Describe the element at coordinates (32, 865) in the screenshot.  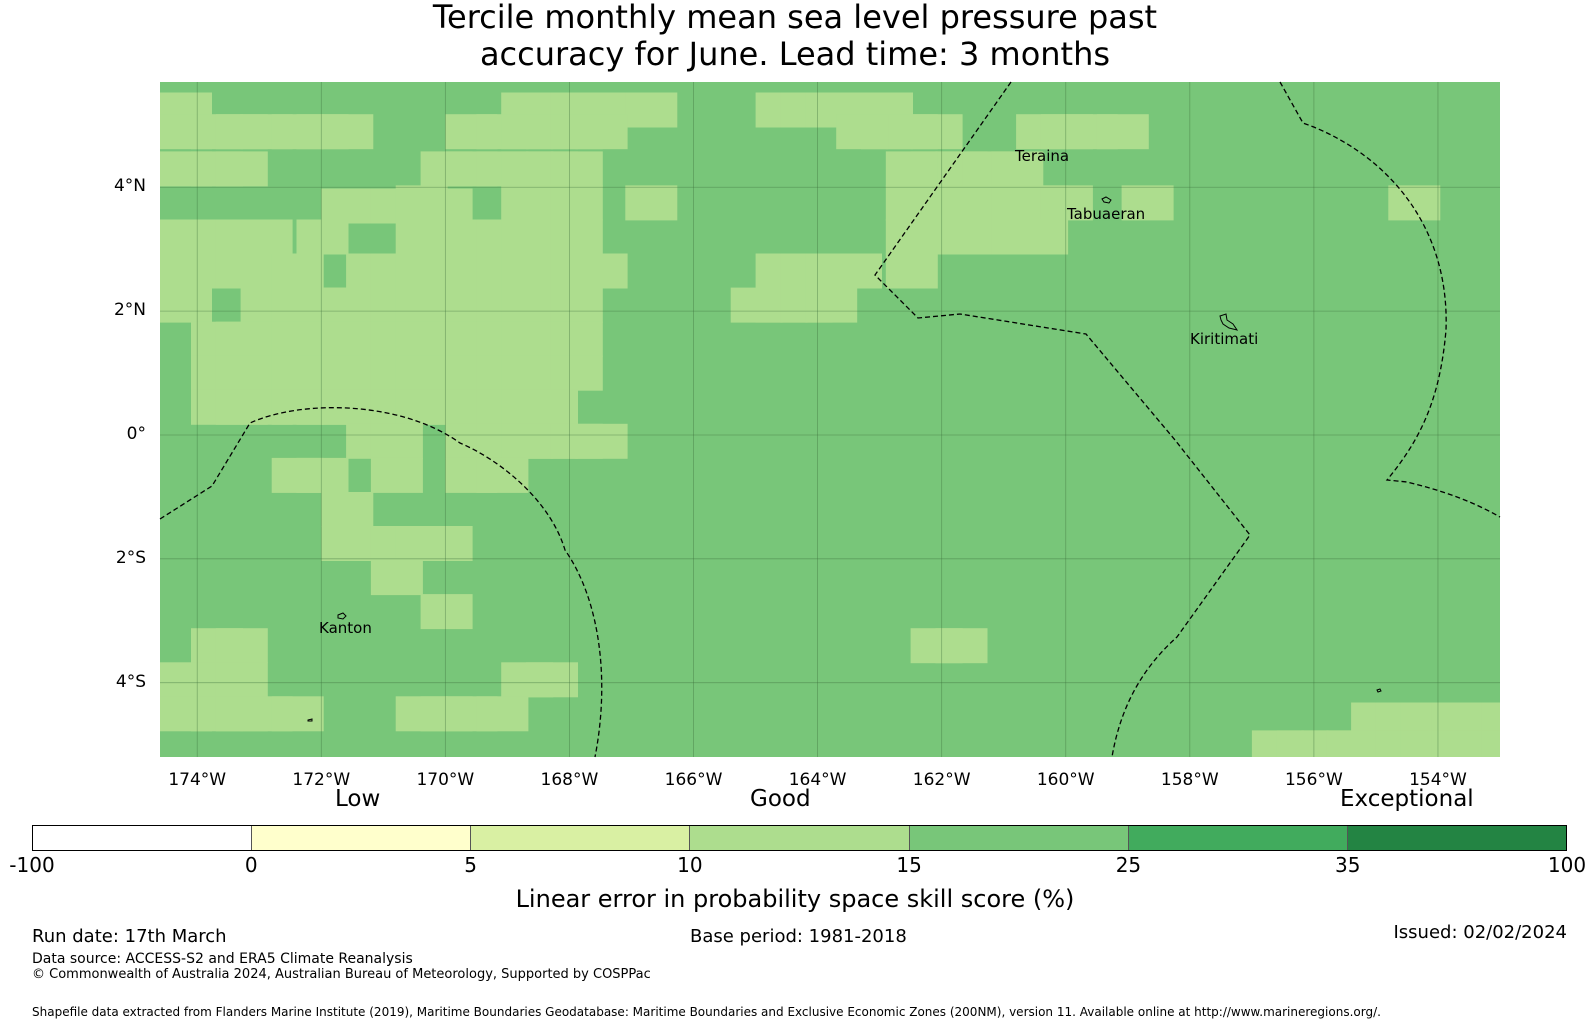
I see `colorbar-tick-label: -100` at that location.